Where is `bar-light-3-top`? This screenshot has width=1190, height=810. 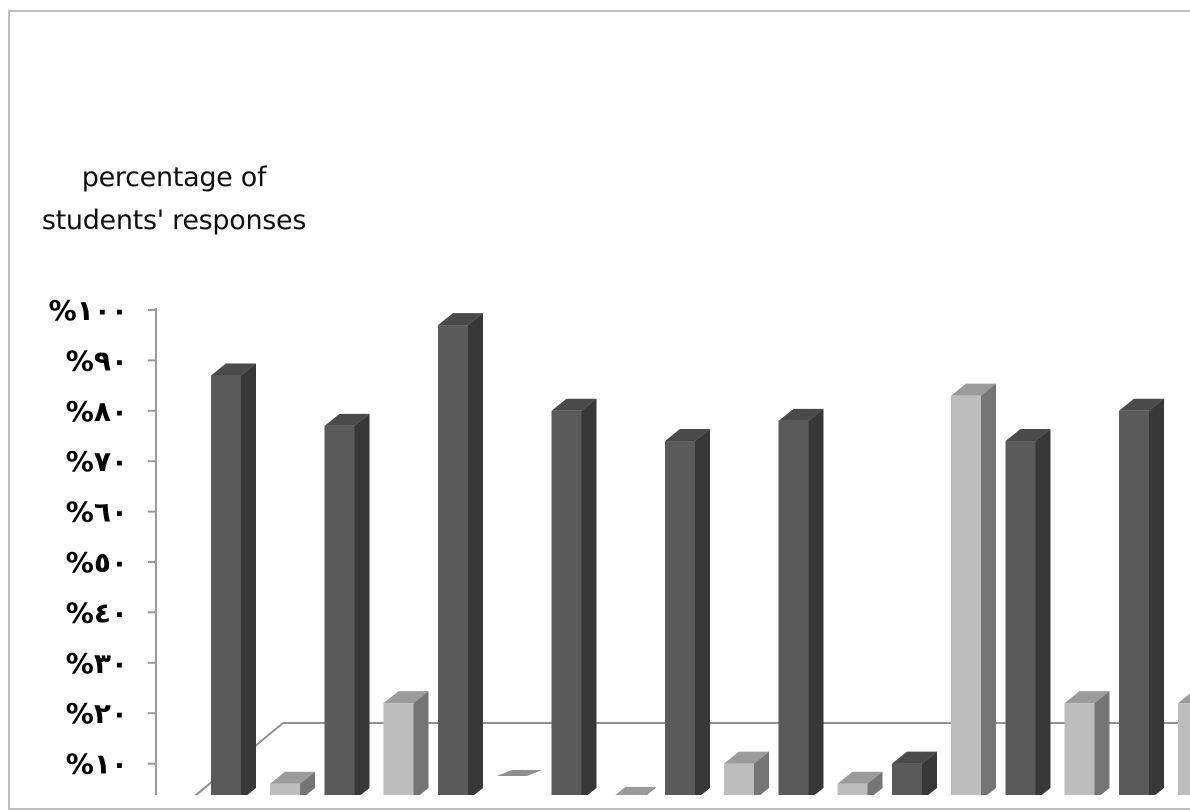 bar-light-3-top is located at coordinates (519, 773).